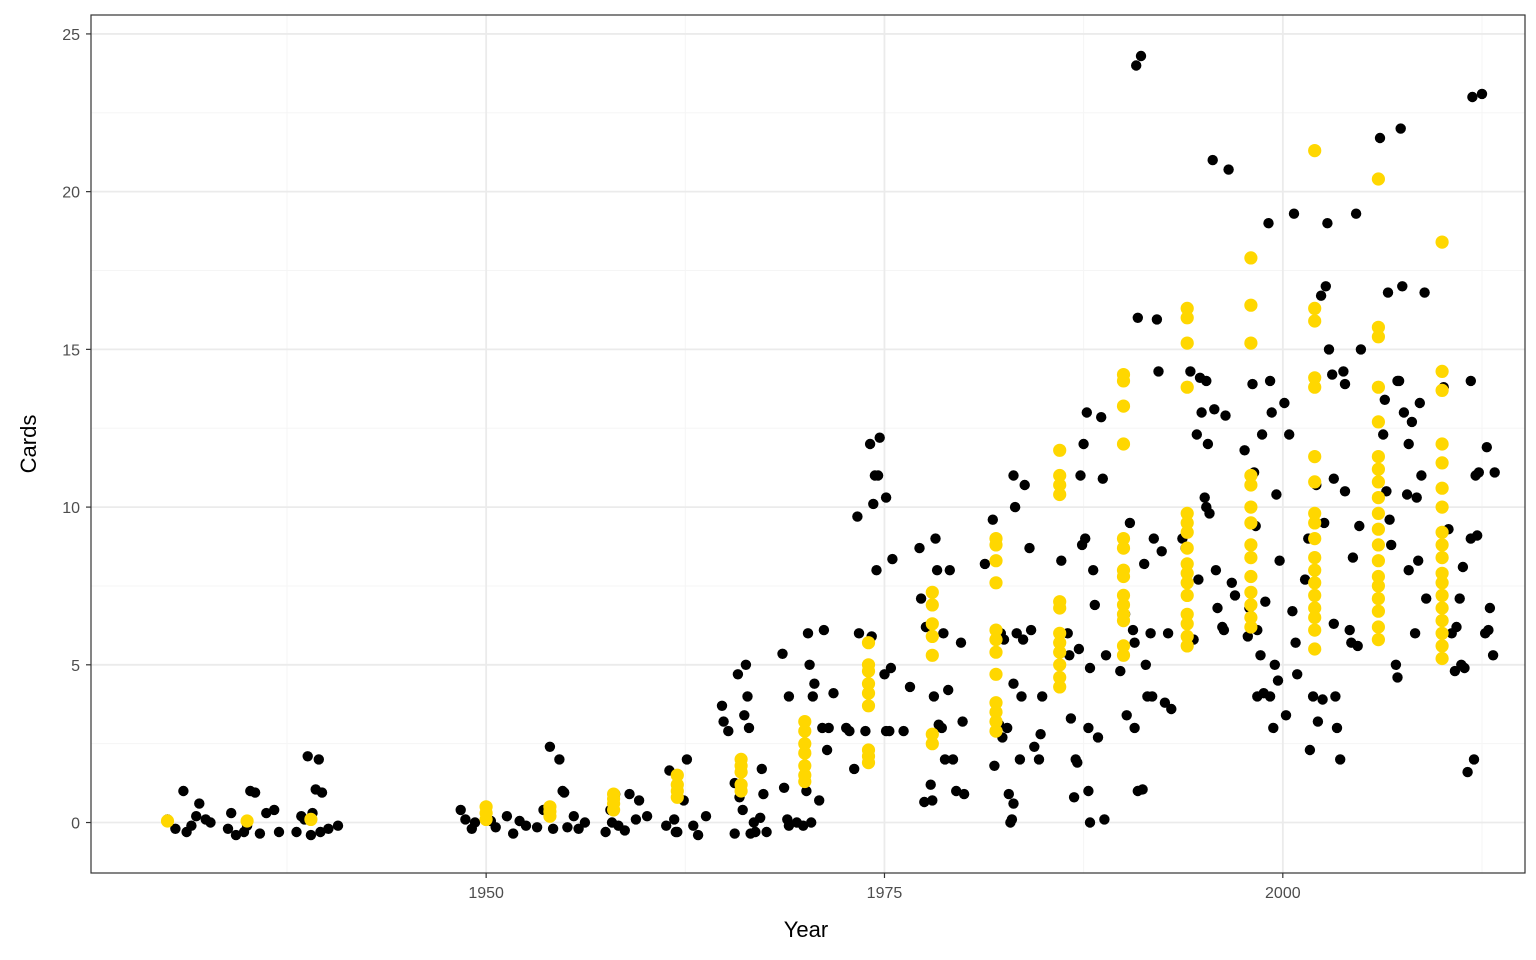 The width and height of the screenshot is (1536, 960). I want to click on y-tick-label: 10, so click(71, 508).